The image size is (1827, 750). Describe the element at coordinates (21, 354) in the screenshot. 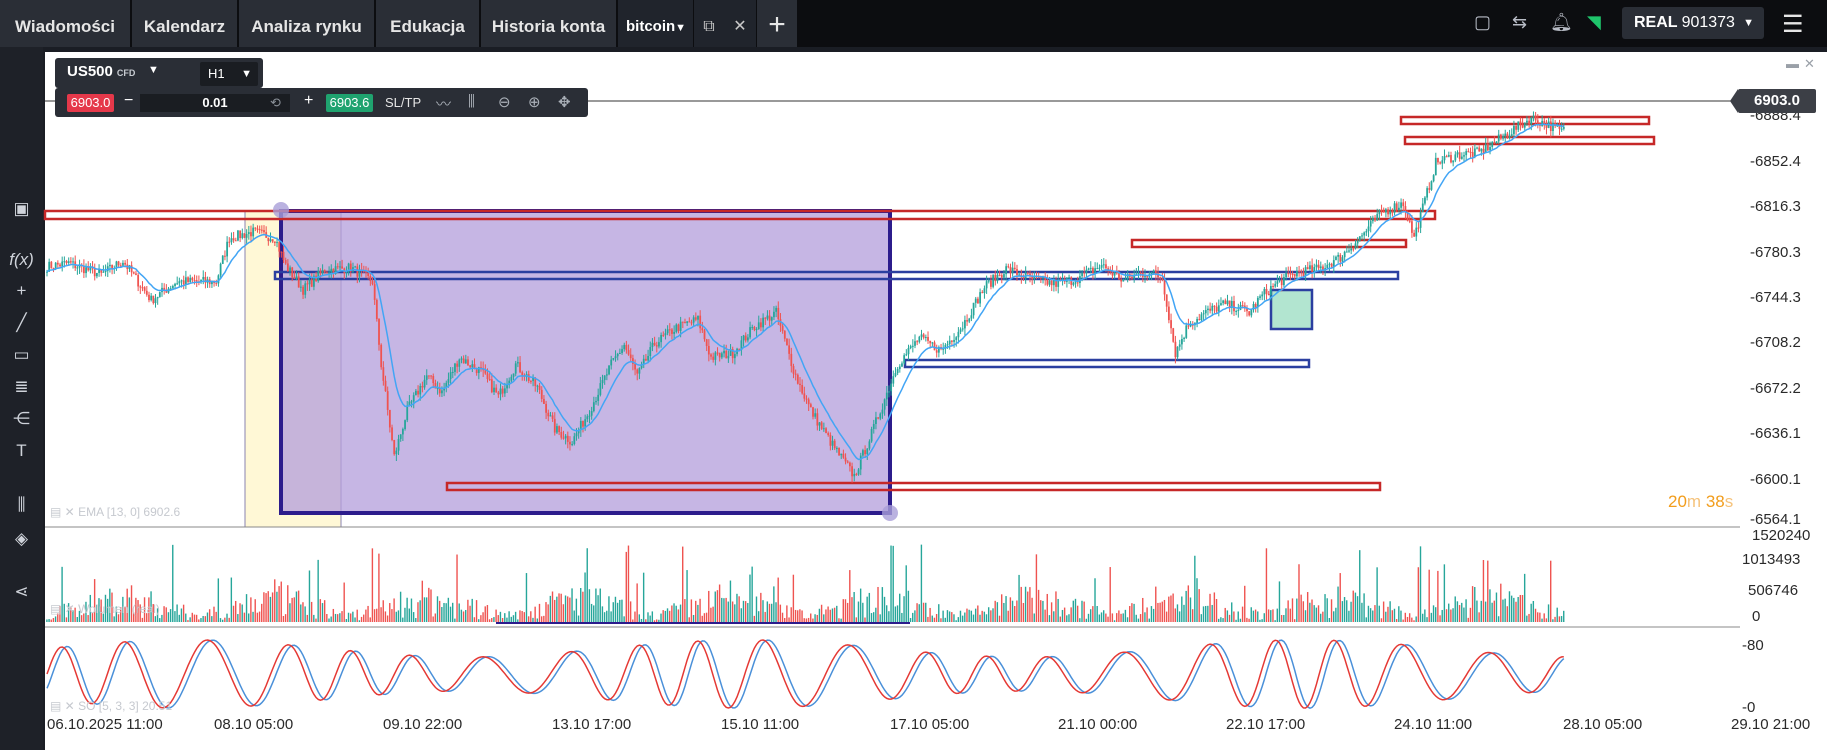

I see `rectangle-tool-icon: ▭` at that location.